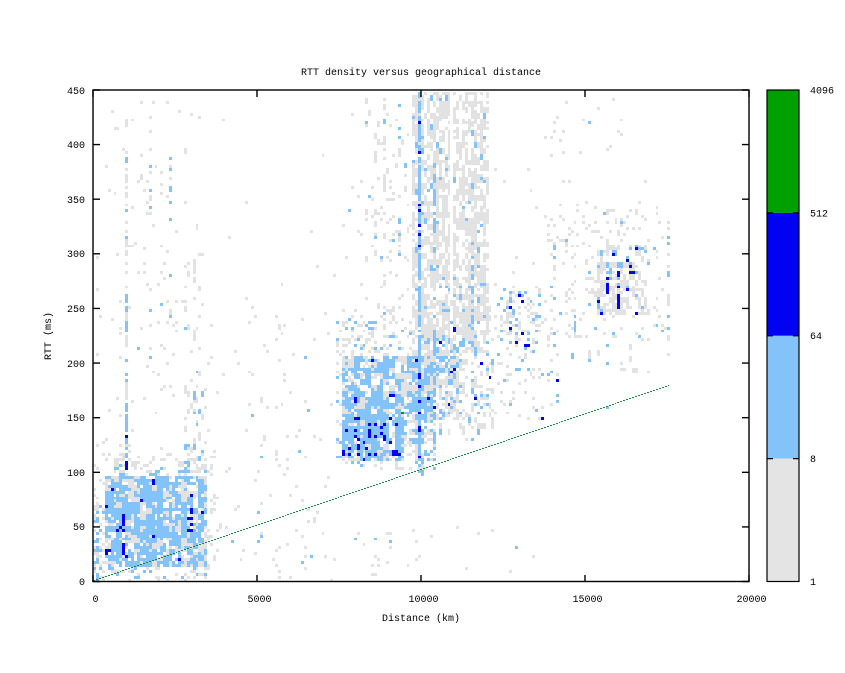 The height and width of the screenshot is (673, 845). Describe the element at coordinates (822, 92) in the screenshot. I see `svg-text: 4096` at that location.